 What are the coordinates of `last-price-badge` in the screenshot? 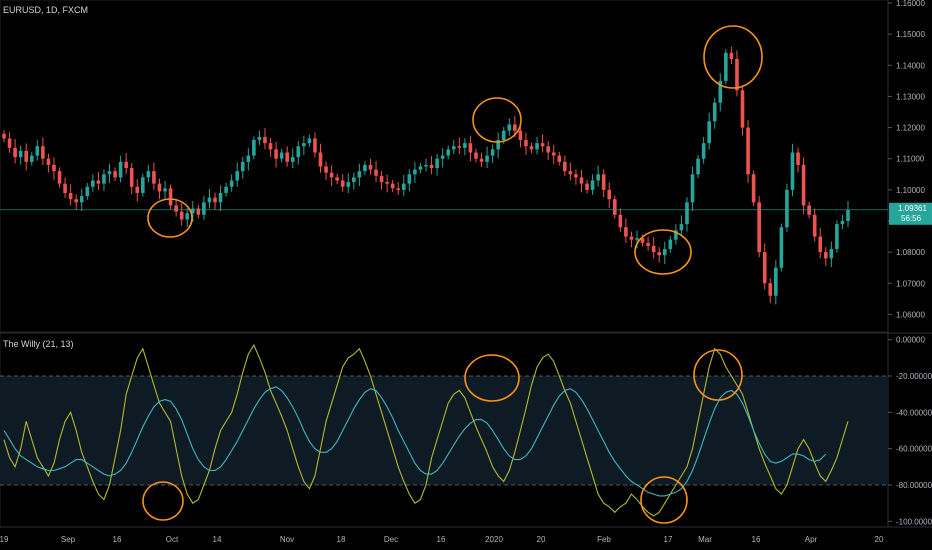 It's located at (910, 213).